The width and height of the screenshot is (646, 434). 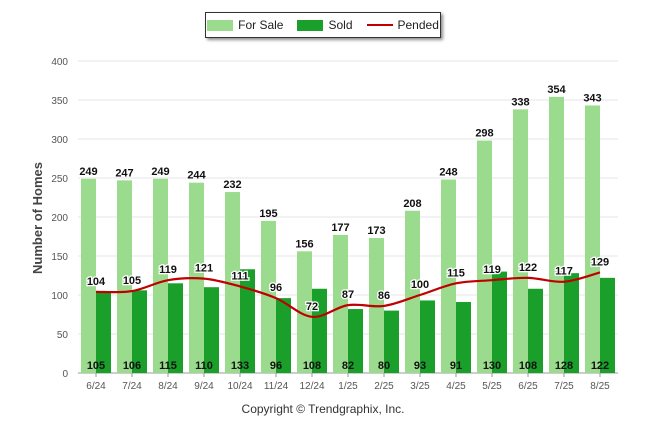 What do you see at coordinates (592, 98) in the screenshot?
I see `data-label-for-sale: 343` at bounding box center [592, 98].